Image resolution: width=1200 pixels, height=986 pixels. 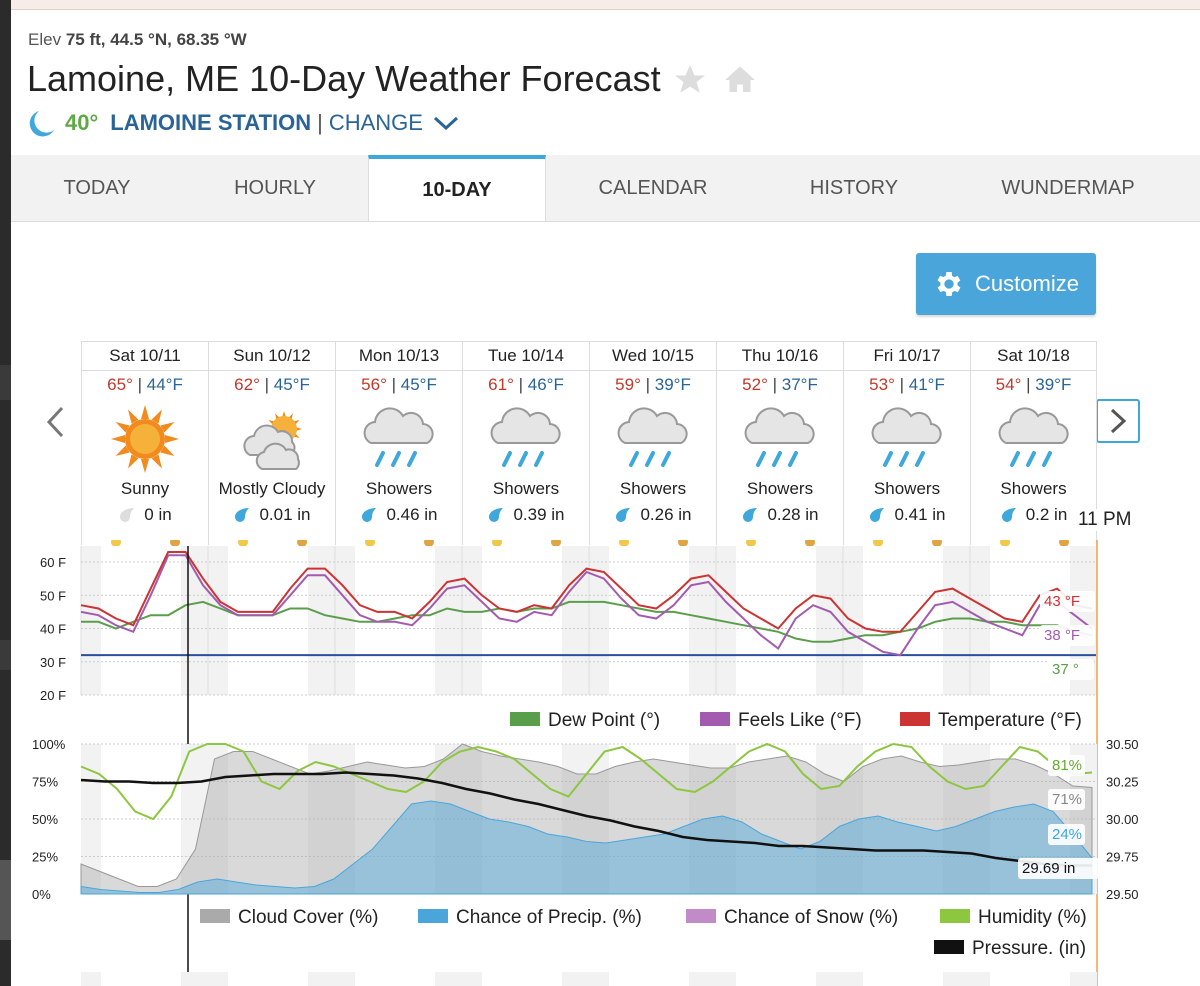 What do you see at coordinates (501, 384) in the screenshot?
I see `day-high: 61°` at bounding box center [501, 384].